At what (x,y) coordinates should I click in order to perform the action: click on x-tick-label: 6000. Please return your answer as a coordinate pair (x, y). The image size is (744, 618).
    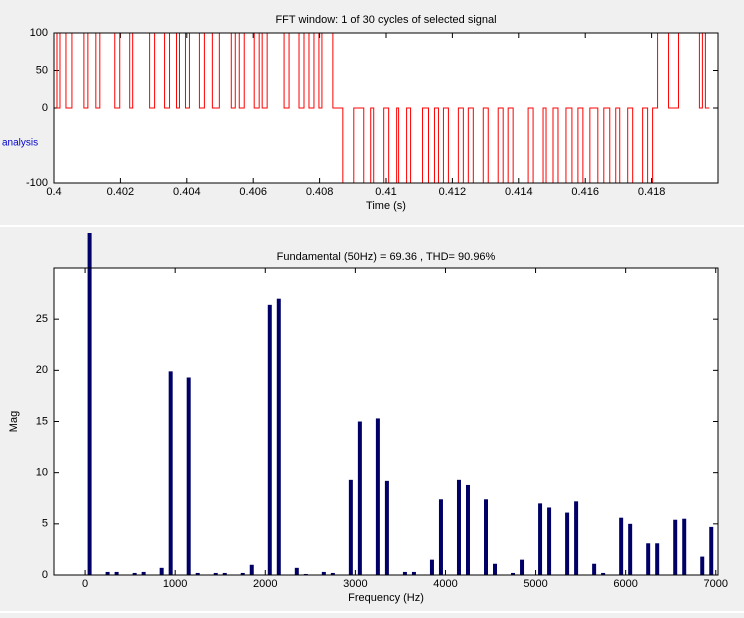
    Looking at the image, I should click on (625, 584).